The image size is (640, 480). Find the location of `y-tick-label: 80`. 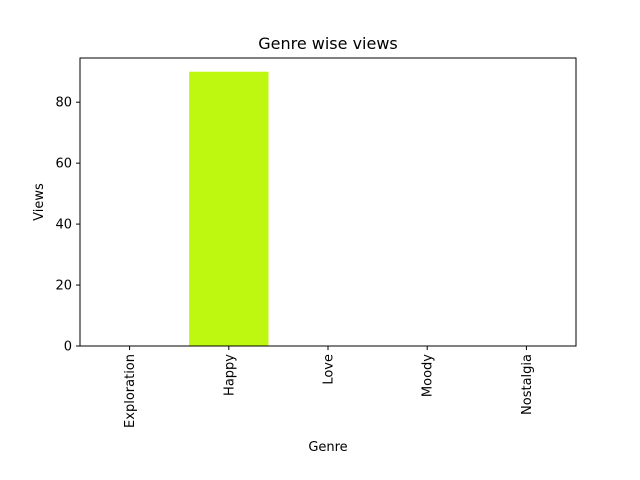

y-tick-label: 80 is located at coordinates (63, 103).